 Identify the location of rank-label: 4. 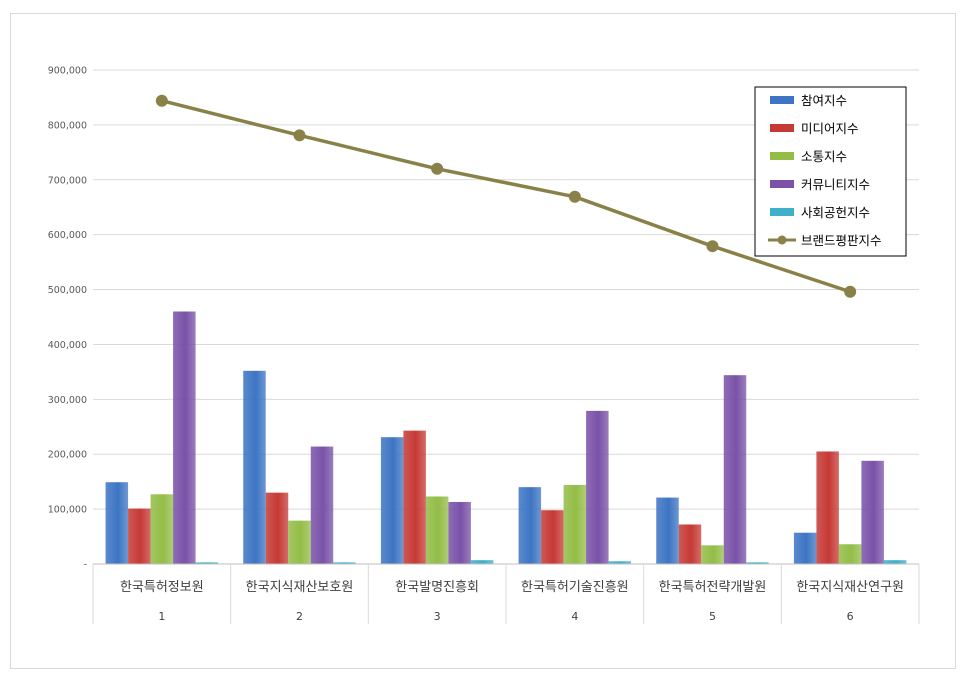
(574, 616).